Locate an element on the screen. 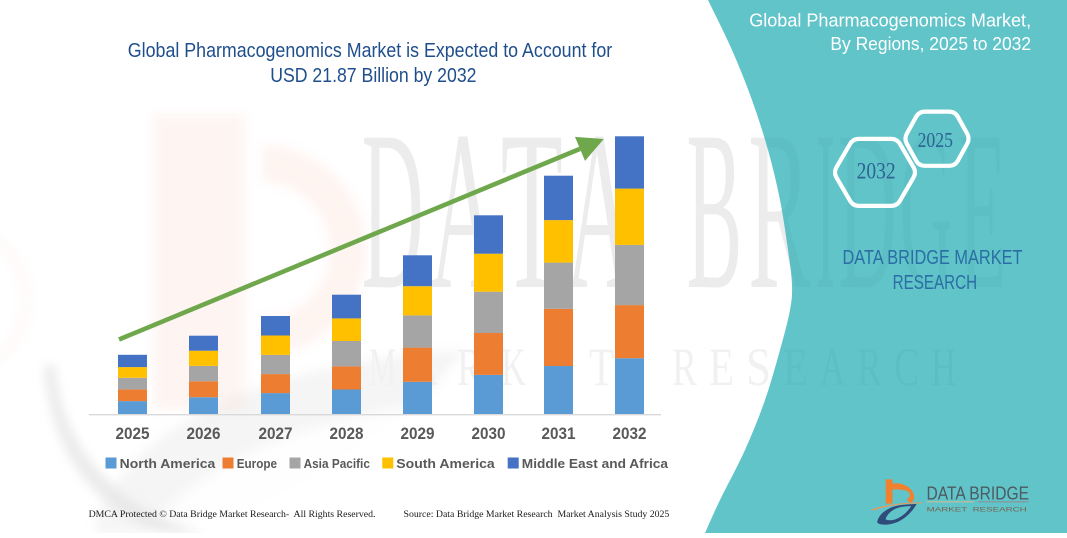 The height and width of the screenshot is (538, 1067). svg-text: South America is located at coordinates (445, 463).